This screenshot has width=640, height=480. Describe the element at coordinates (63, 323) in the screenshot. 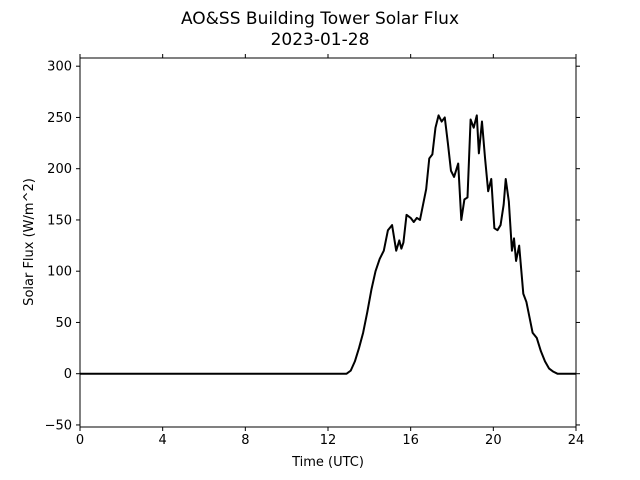

I see `y-tick-label: 50` at that location.